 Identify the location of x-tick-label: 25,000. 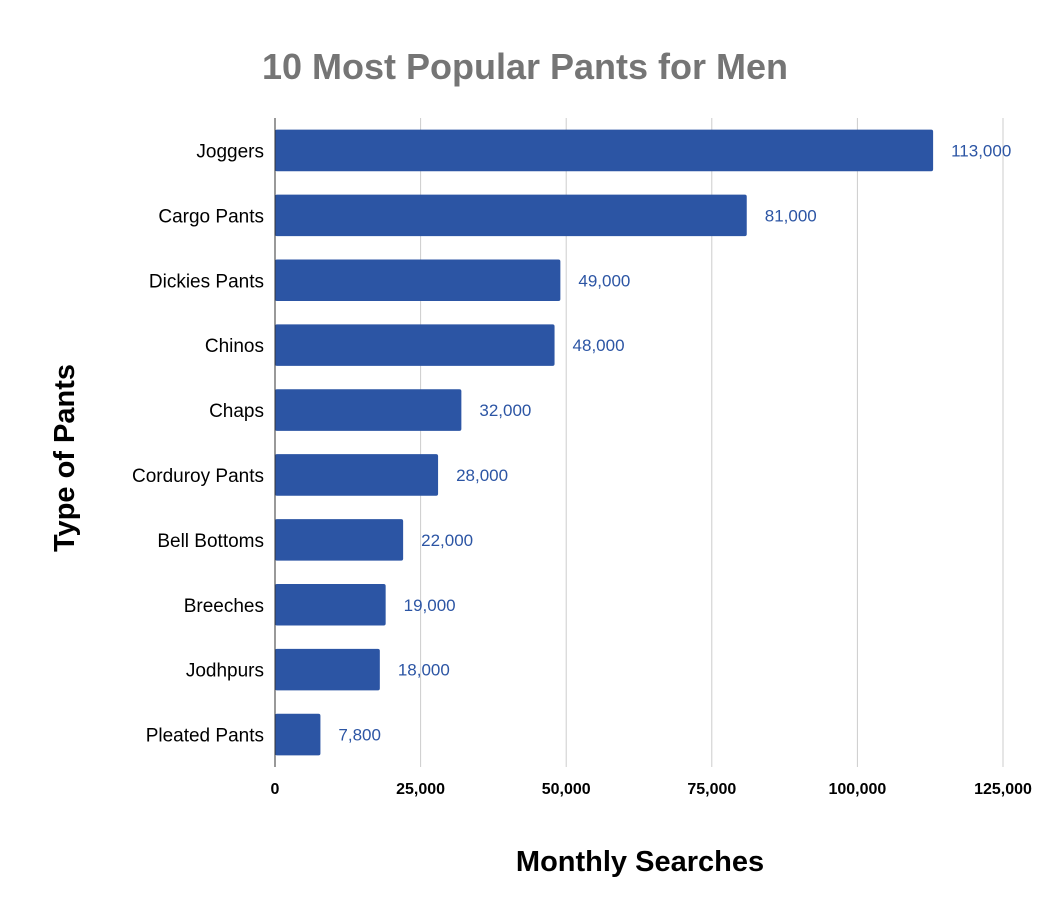
(420, 789).